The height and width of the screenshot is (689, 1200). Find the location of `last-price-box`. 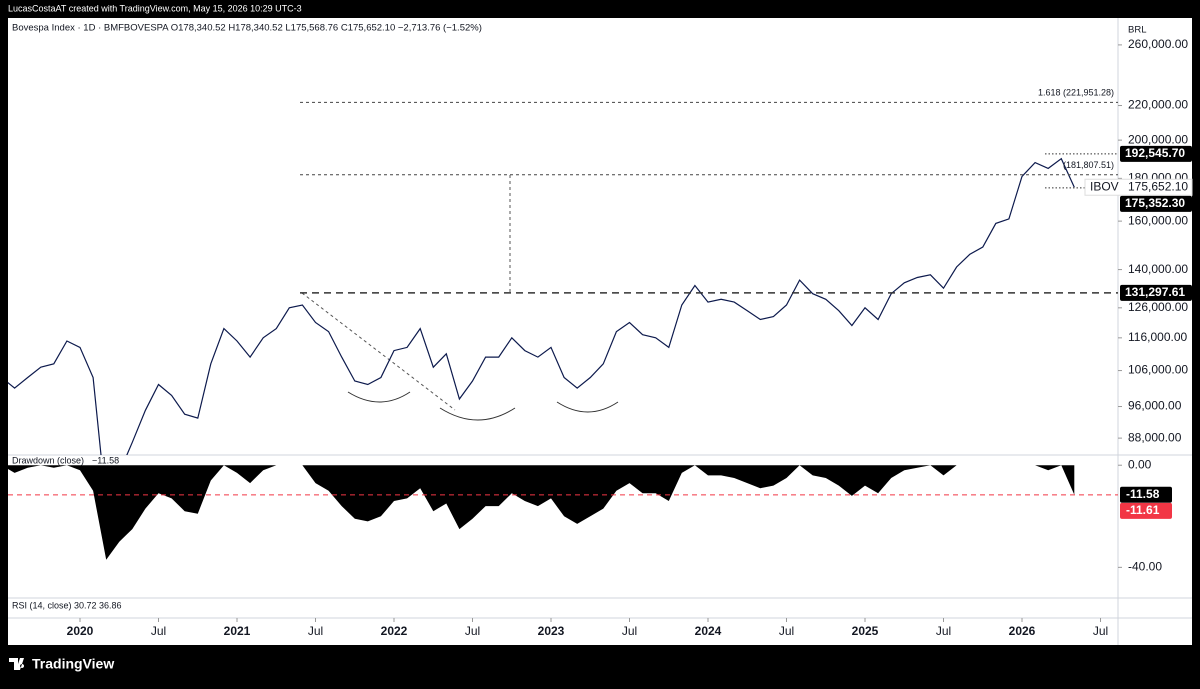

last-price-box is located at coordinates (1138, 187).